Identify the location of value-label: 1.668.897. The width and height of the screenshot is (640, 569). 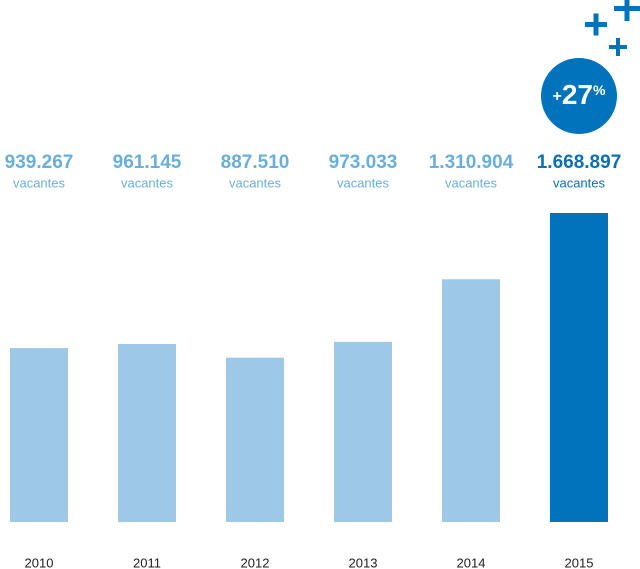
(579, 162).